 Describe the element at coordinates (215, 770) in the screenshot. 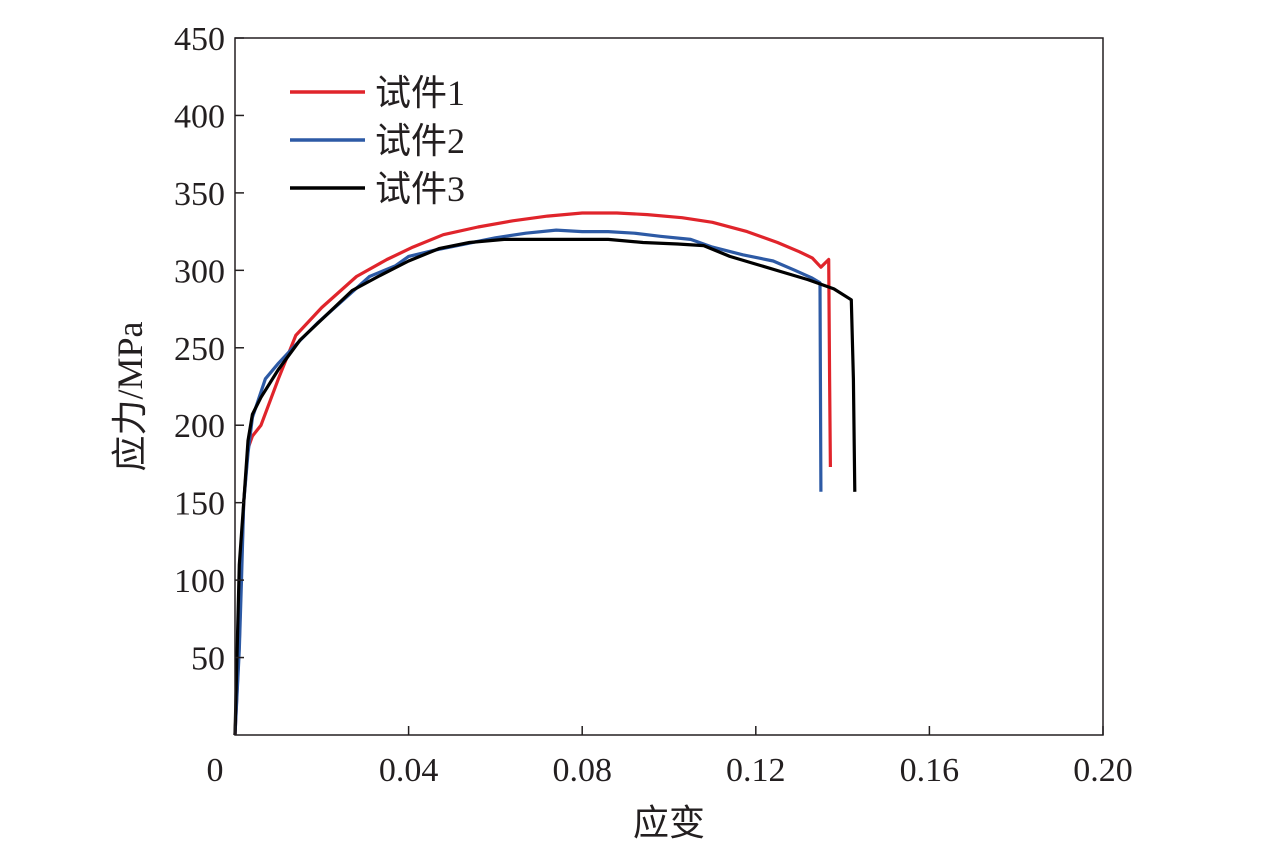

I see `x-tick-label: 0` at that location.